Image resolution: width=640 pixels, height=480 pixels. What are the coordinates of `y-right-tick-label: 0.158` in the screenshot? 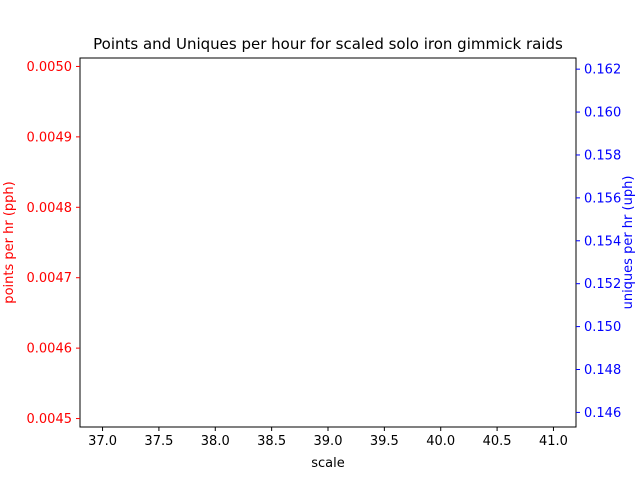 It's located at (602, 155).